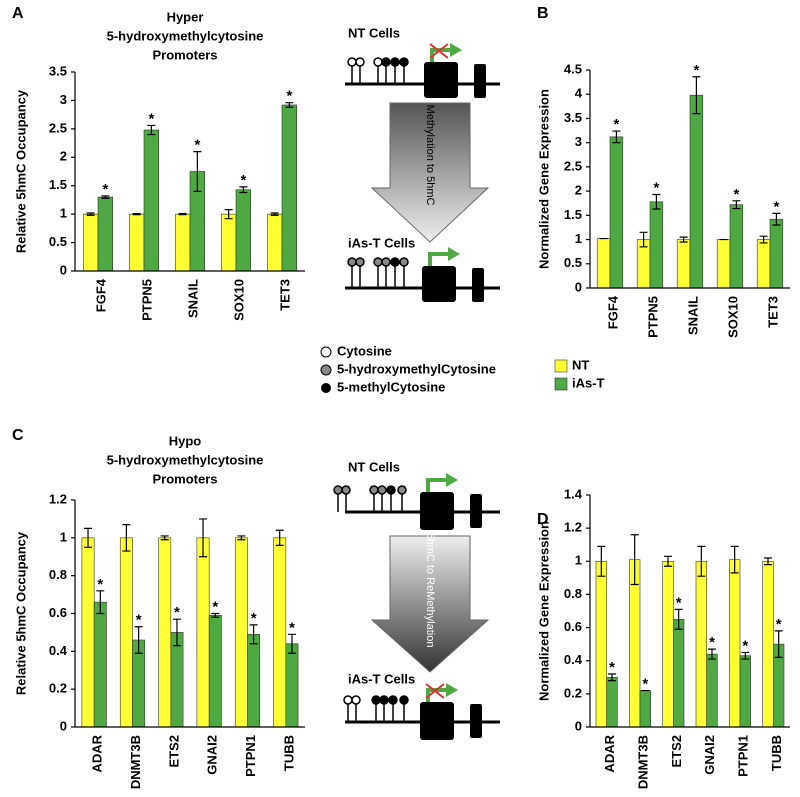 Image resolution: width=800 pixels, height=797 pixels. Describe the element at coordinates (612, 312) in the screenshot. I see `x-tick-label: FGF4` at that location.